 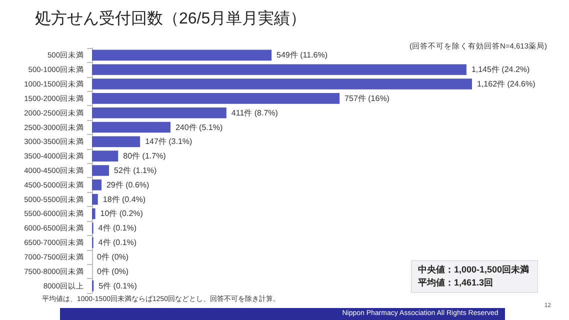 I want to click on annotation: 平均値：1,461.3回, so click(x=455, y=283).